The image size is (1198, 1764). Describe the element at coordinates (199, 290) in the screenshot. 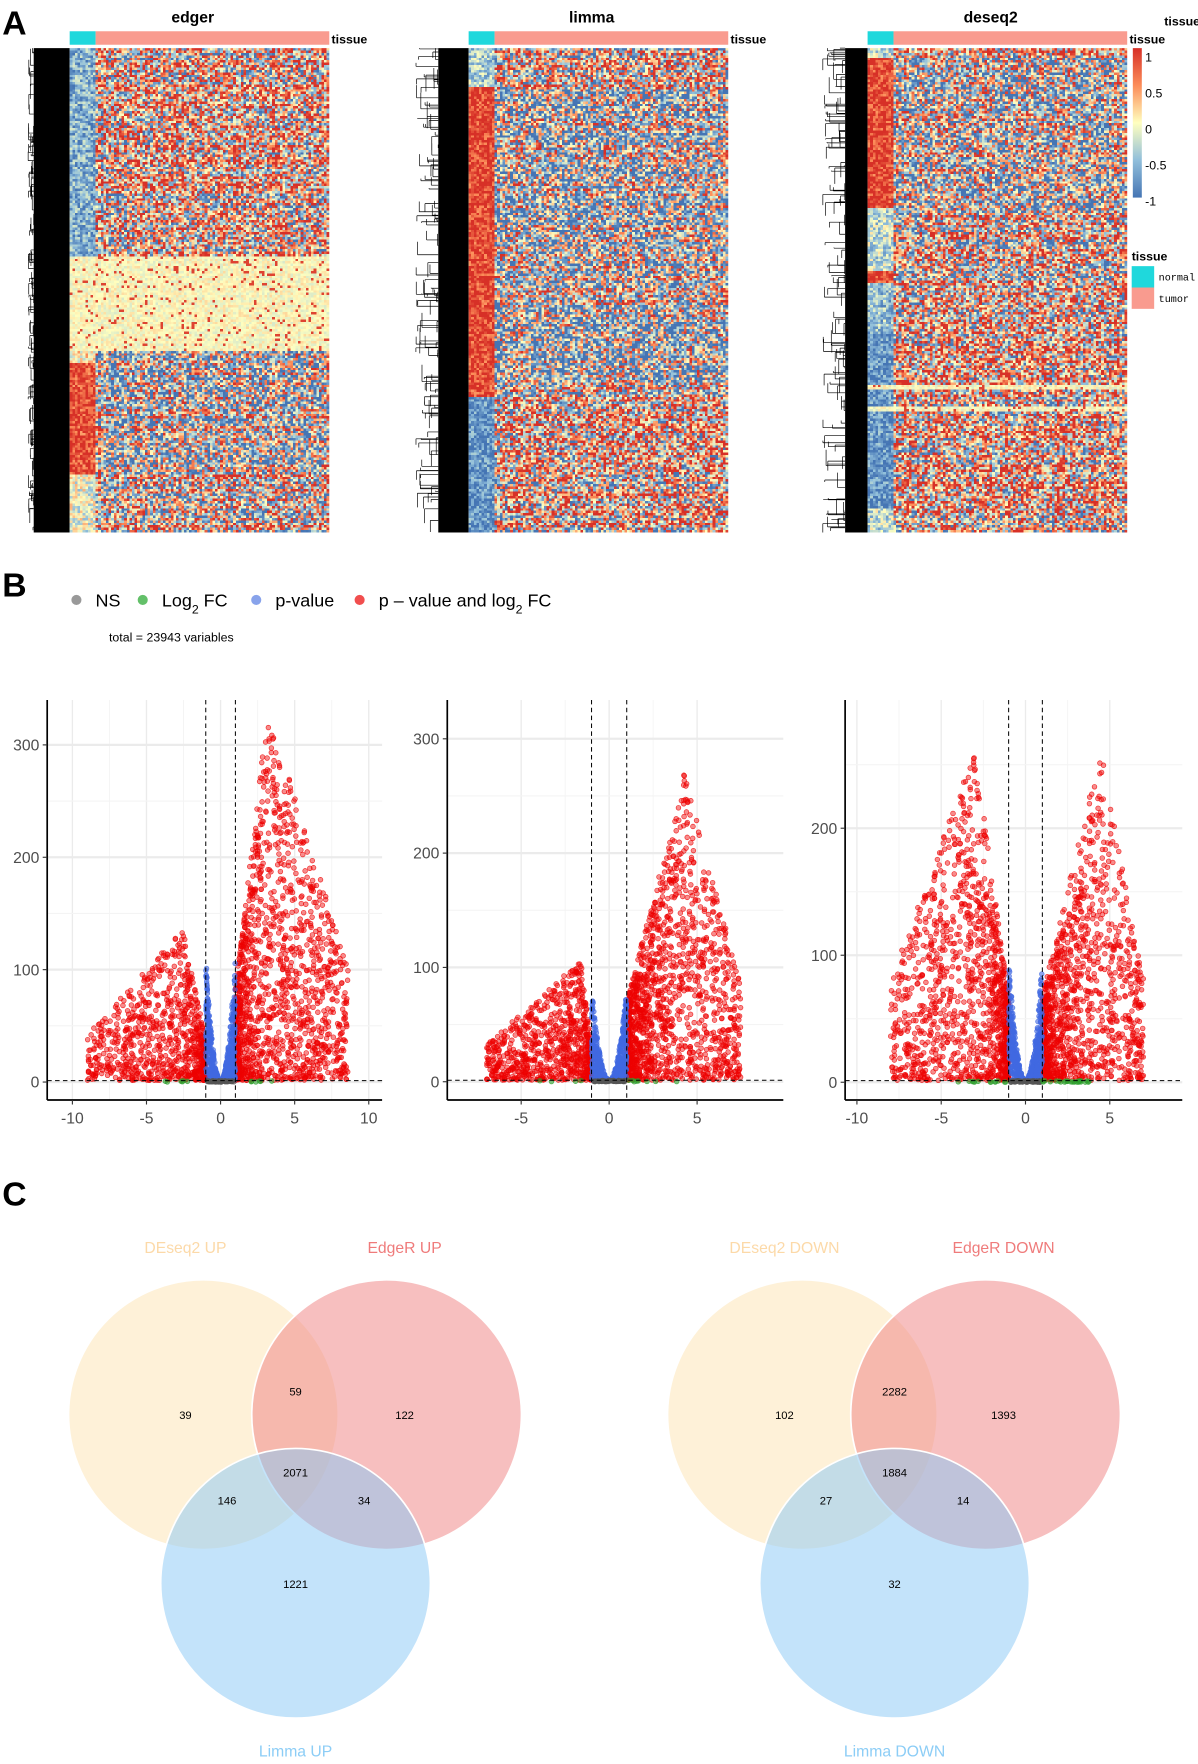

I see `heatmap-matrix` at that location.